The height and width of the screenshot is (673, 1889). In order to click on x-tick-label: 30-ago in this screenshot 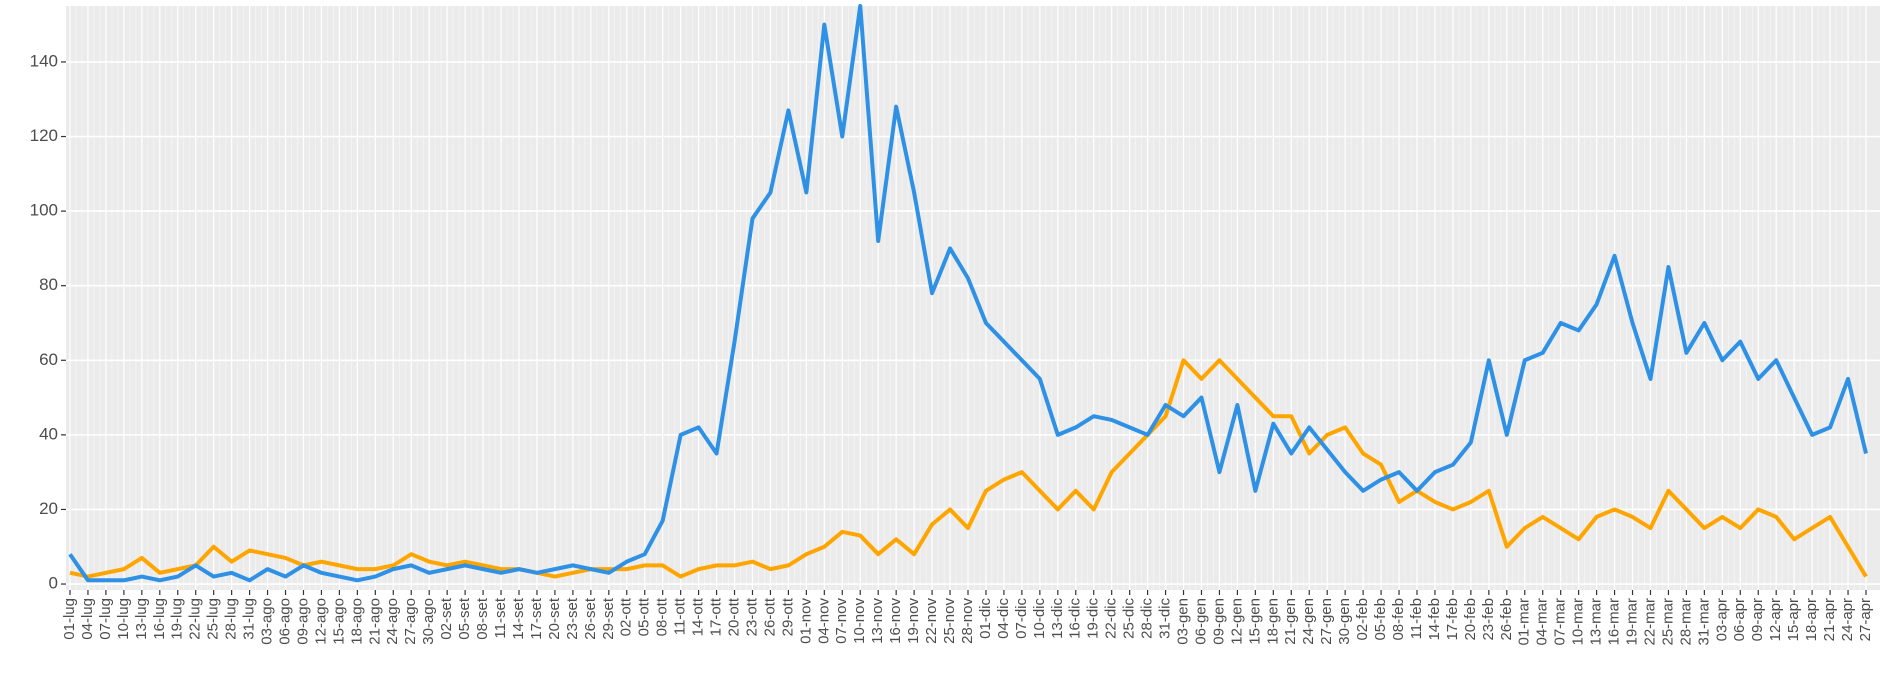, I will do `click(428, 621)`.